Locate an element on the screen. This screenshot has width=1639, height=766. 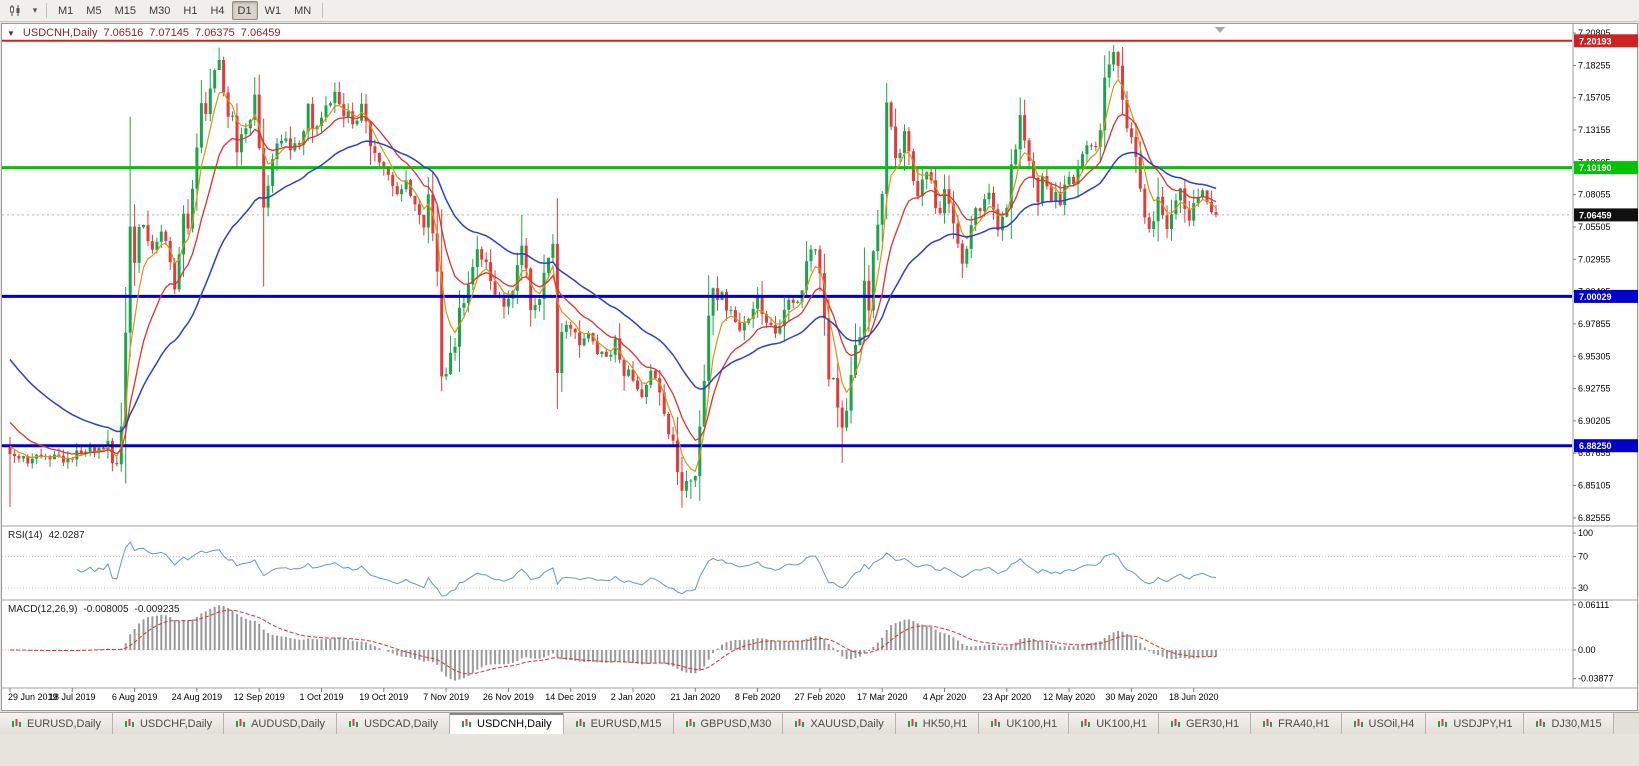
chart-tab-label: USDCNH,Daily is located at coordinates (514, 723).